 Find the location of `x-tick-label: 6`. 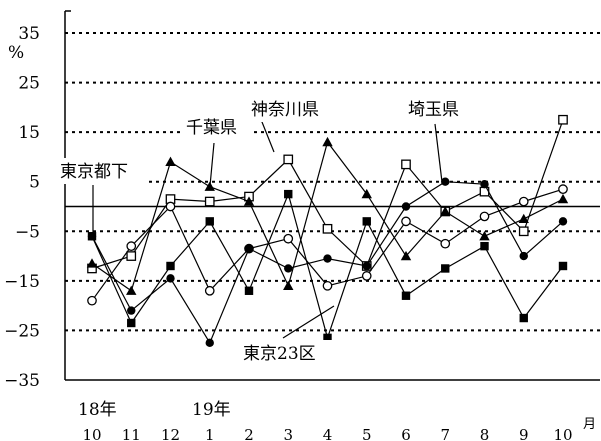

x-tick-label: 6 is located at coordinates (406, 433).